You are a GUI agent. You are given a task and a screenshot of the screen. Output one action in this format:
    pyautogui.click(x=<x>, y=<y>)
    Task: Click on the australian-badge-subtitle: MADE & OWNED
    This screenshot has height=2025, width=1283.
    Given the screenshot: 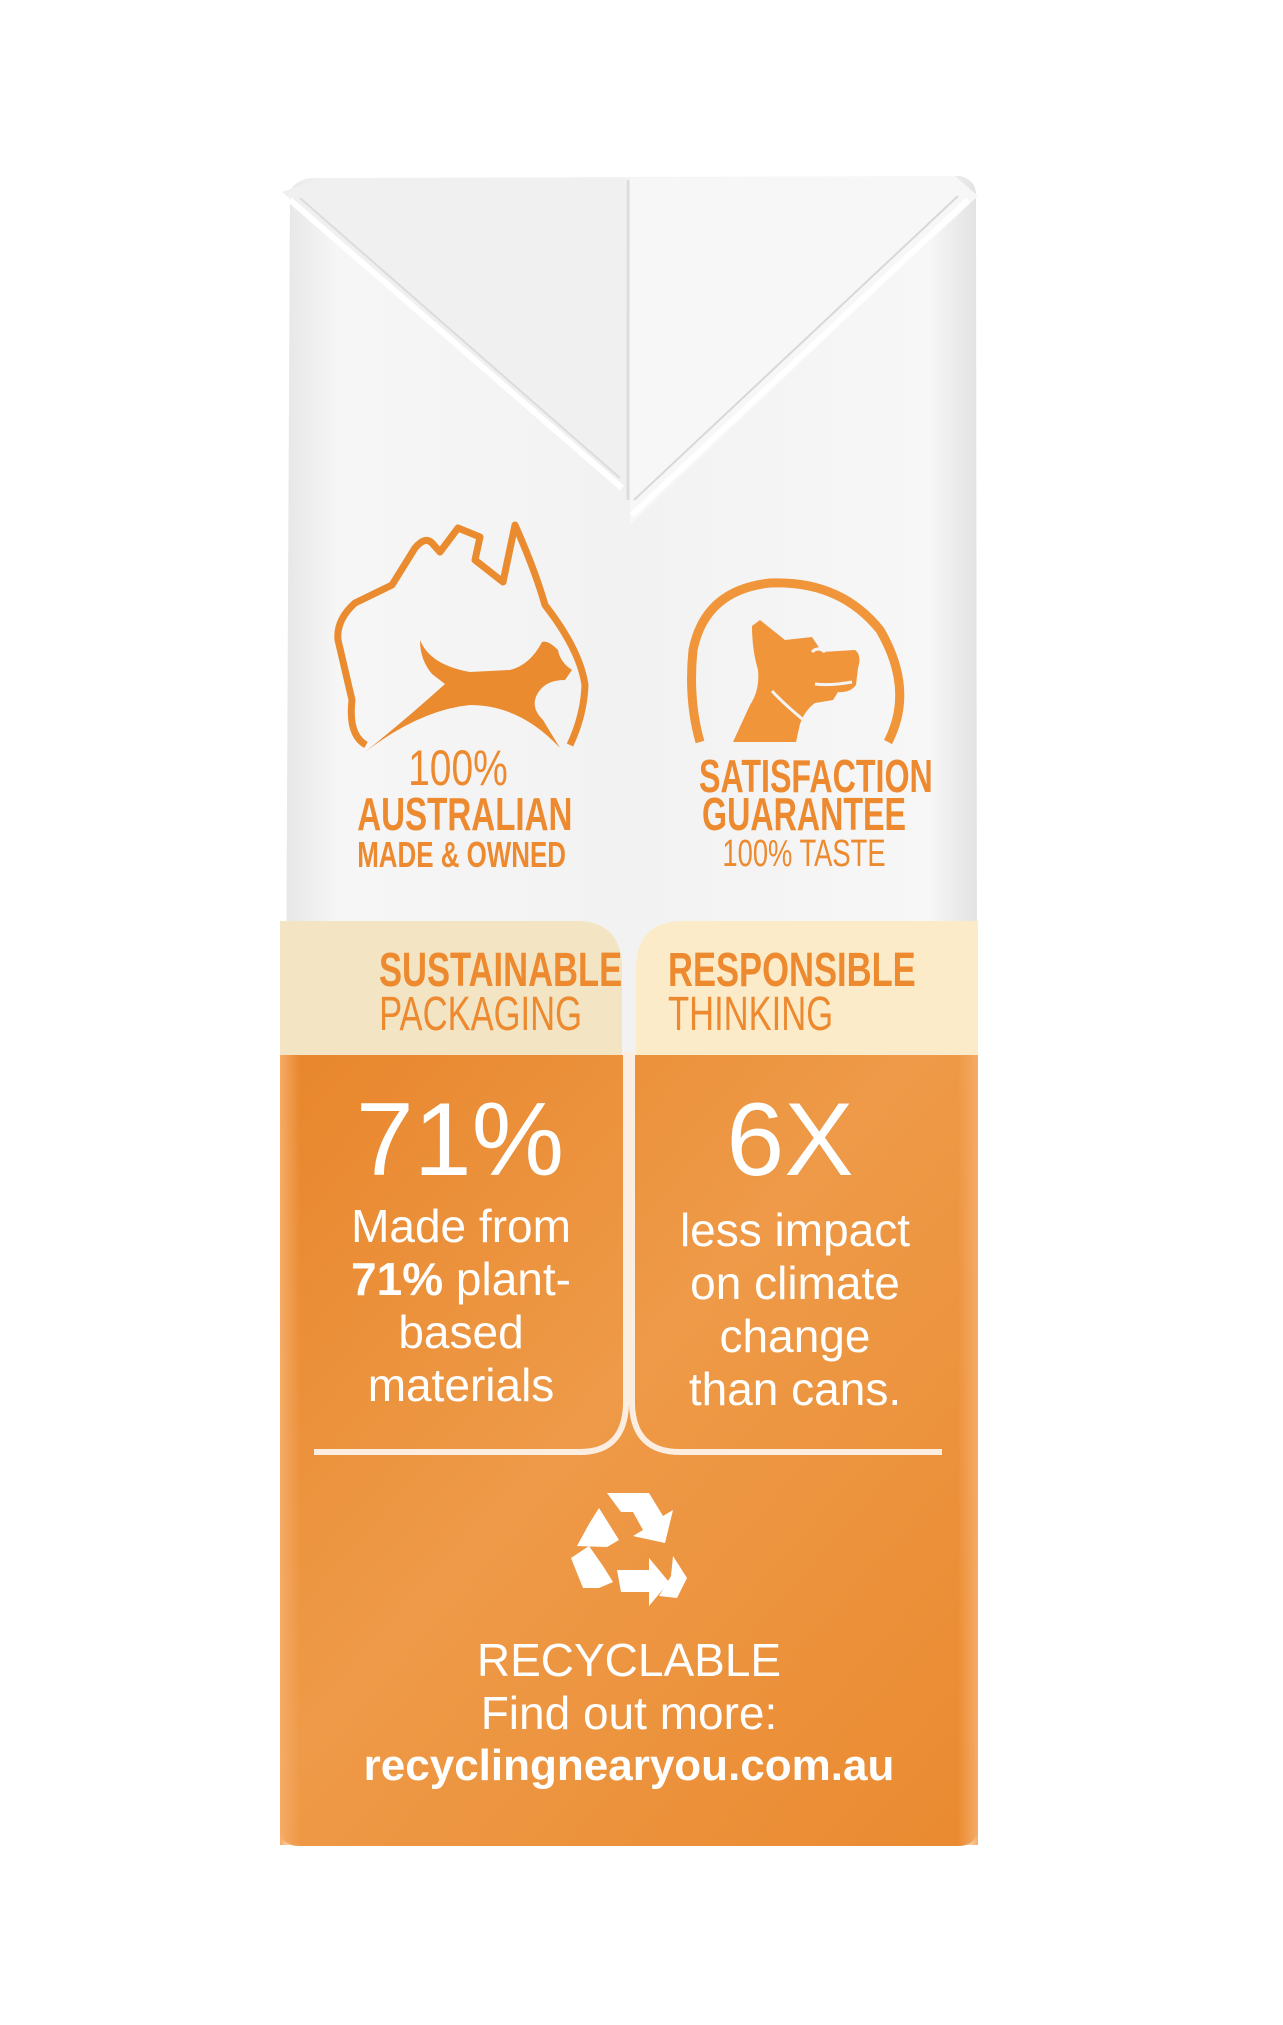 What is the action you would take?
    pyautogui.click(x=461, y=854)
    